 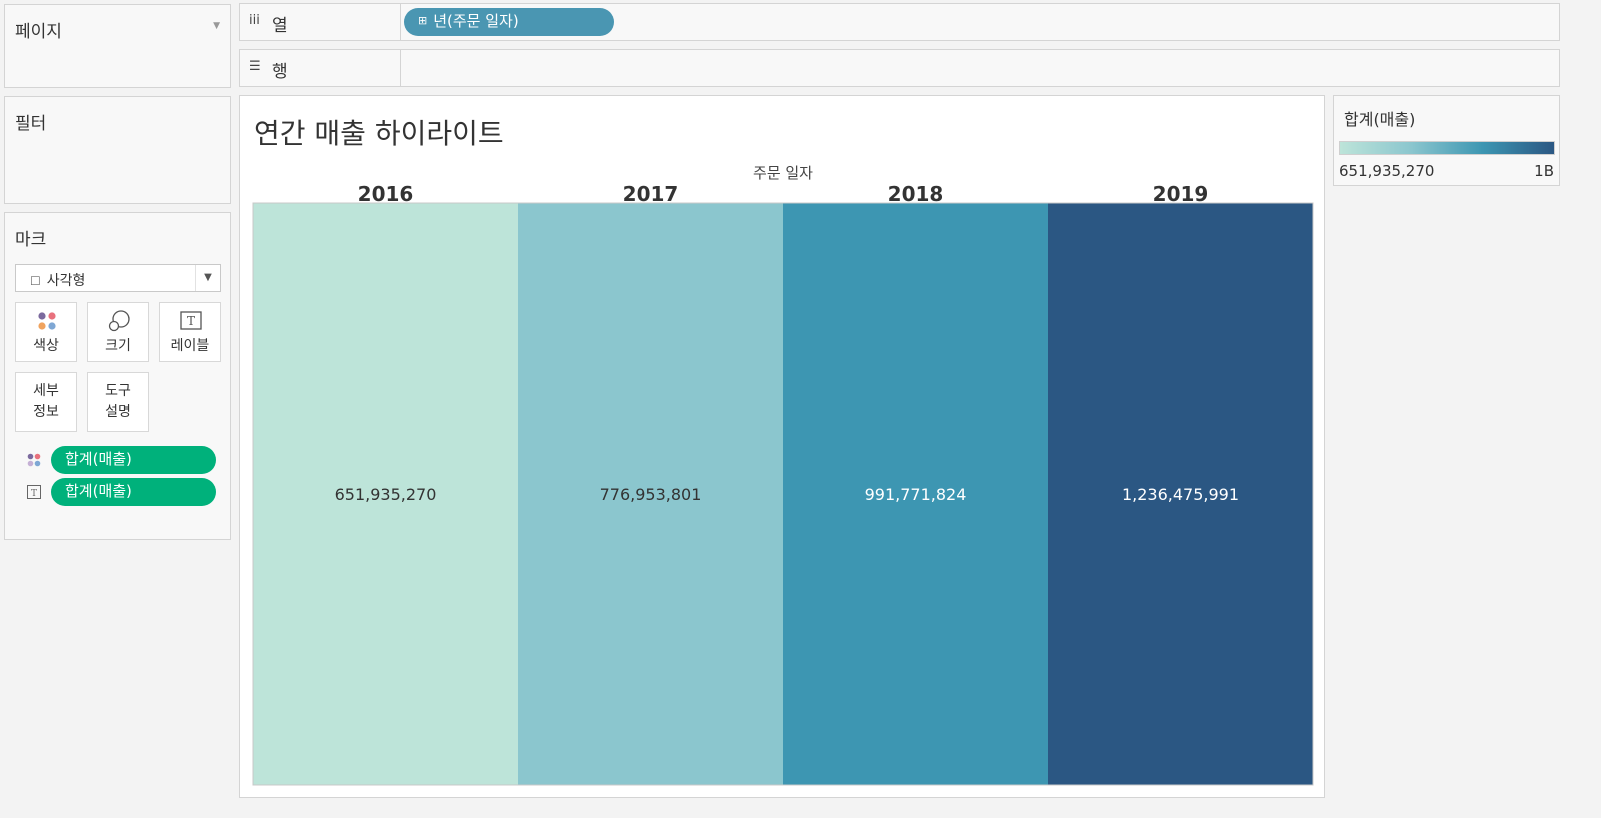 I want to click on columns-shelf-label: 열, so click(x=280, y=26).